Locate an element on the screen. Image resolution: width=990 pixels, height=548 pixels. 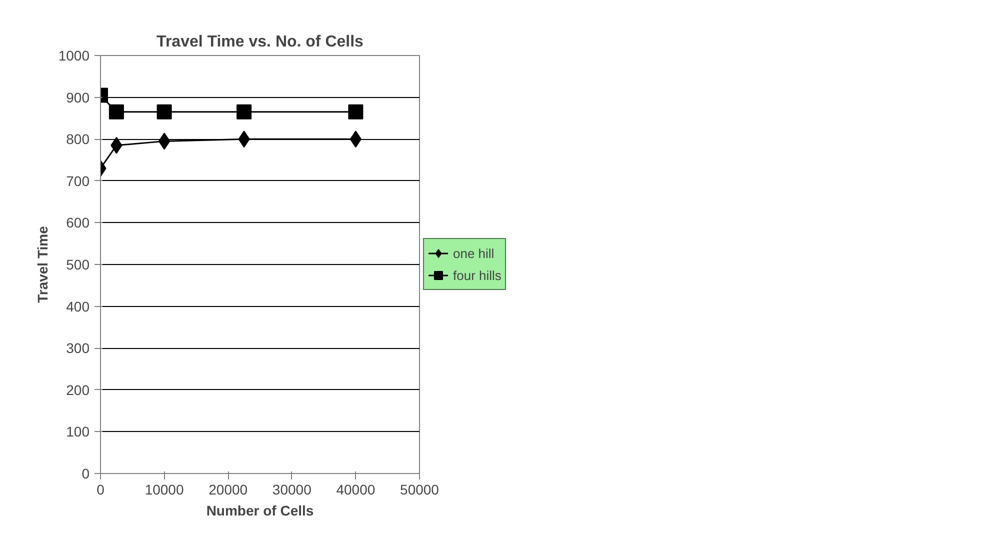
y-tick-label: 800 is located at coordinates (78, 139).